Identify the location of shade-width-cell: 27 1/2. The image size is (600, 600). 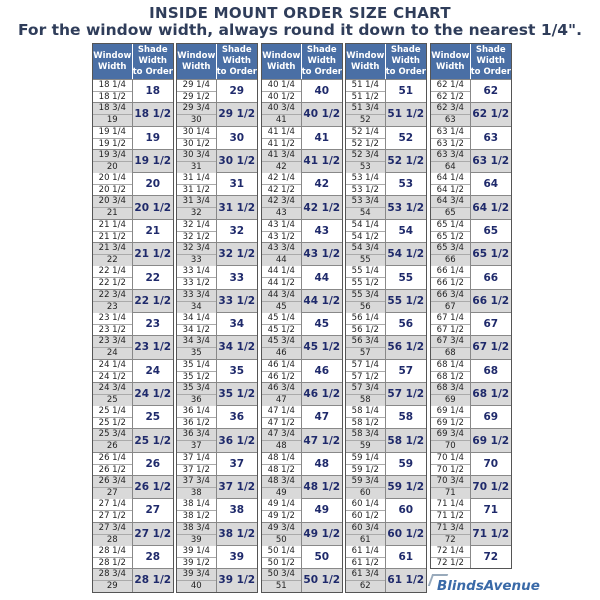
(152, 533).